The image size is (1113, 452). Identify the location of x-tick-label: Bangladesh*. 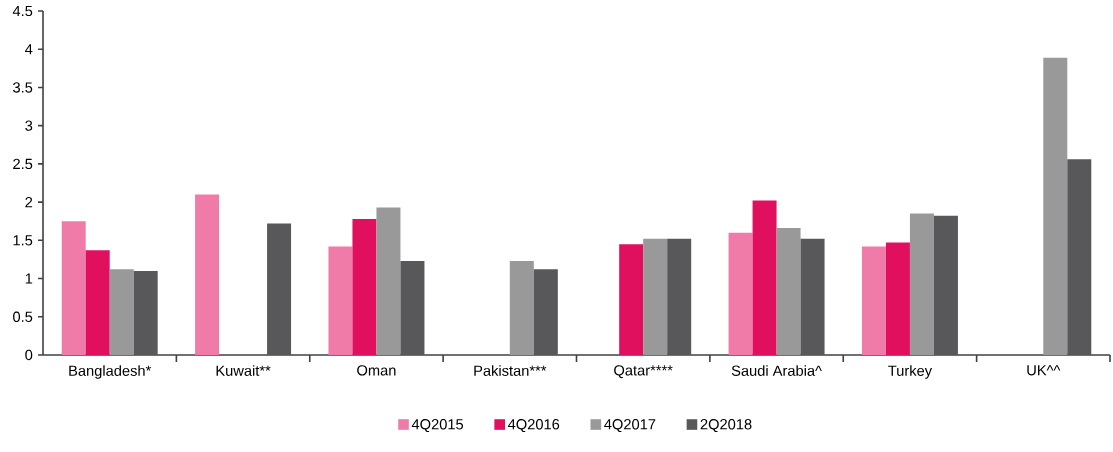
(110, 372).